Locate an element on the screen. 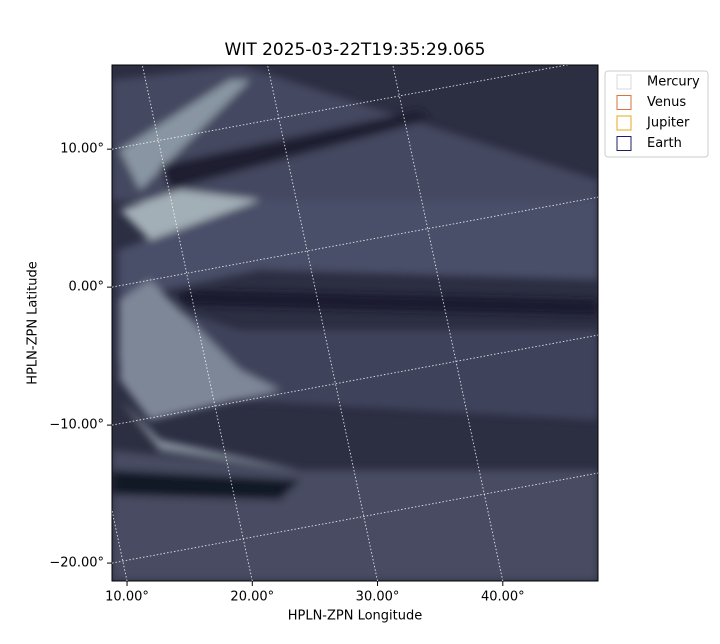  legend-label: Venus is located at coordinates (666, 102).